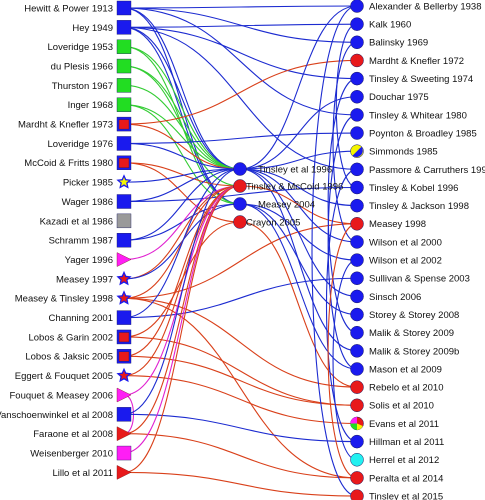  What do you see at coordinates (124, 337) in the screenshot?
I see `left-node-lobos-garin-2002` at bounding box center [124, 337].